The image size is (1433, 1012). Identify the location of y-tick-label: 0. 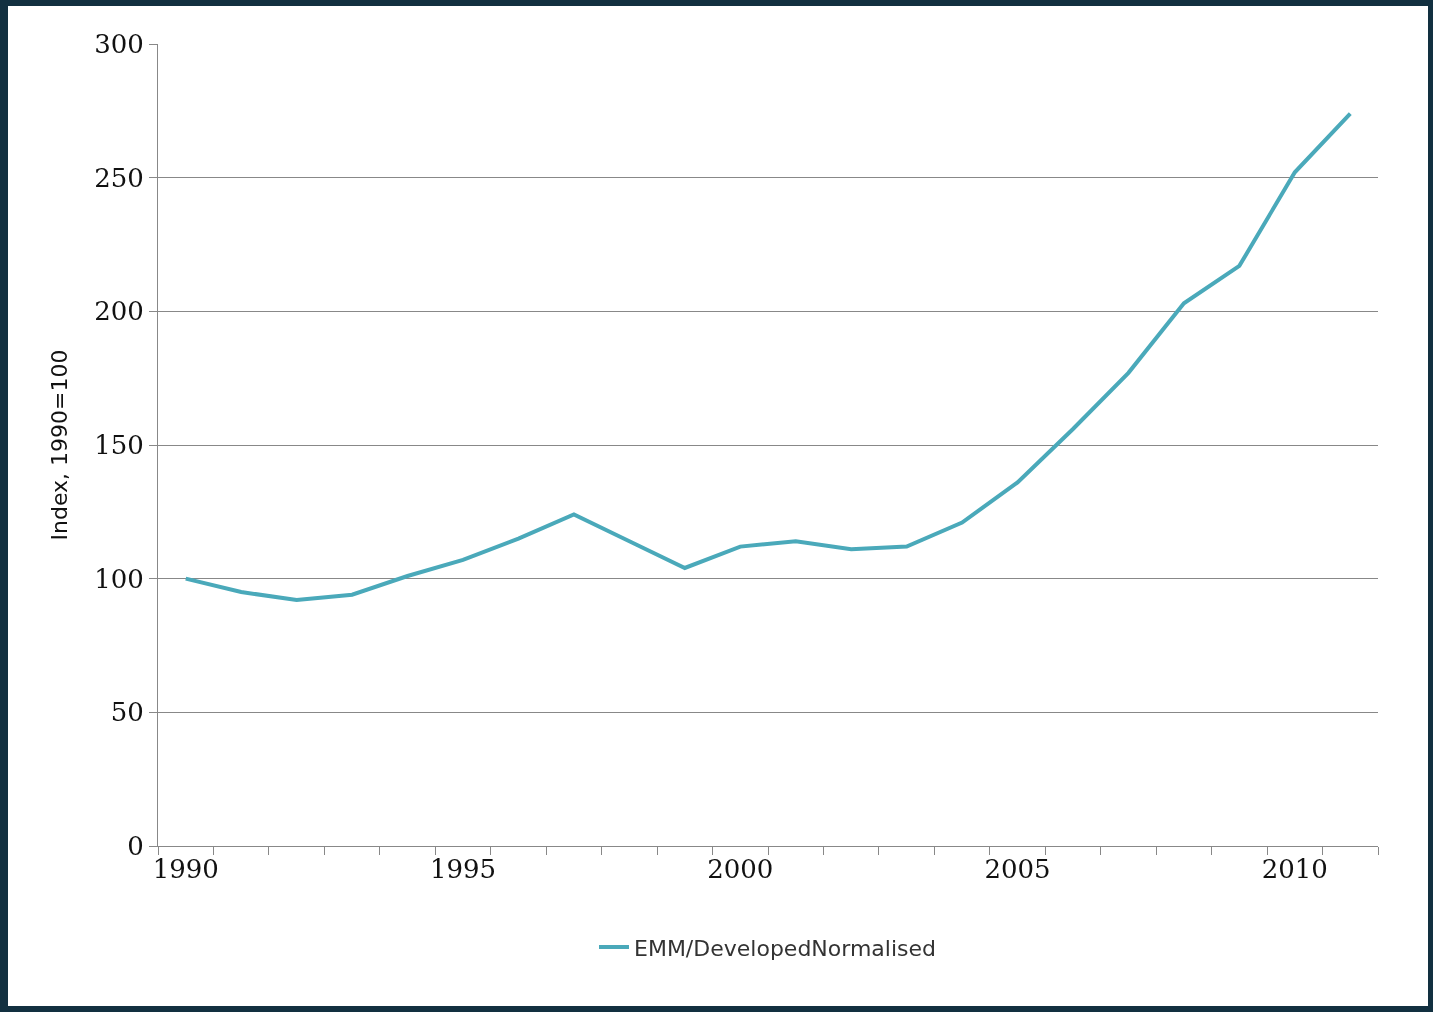
(135, 846).